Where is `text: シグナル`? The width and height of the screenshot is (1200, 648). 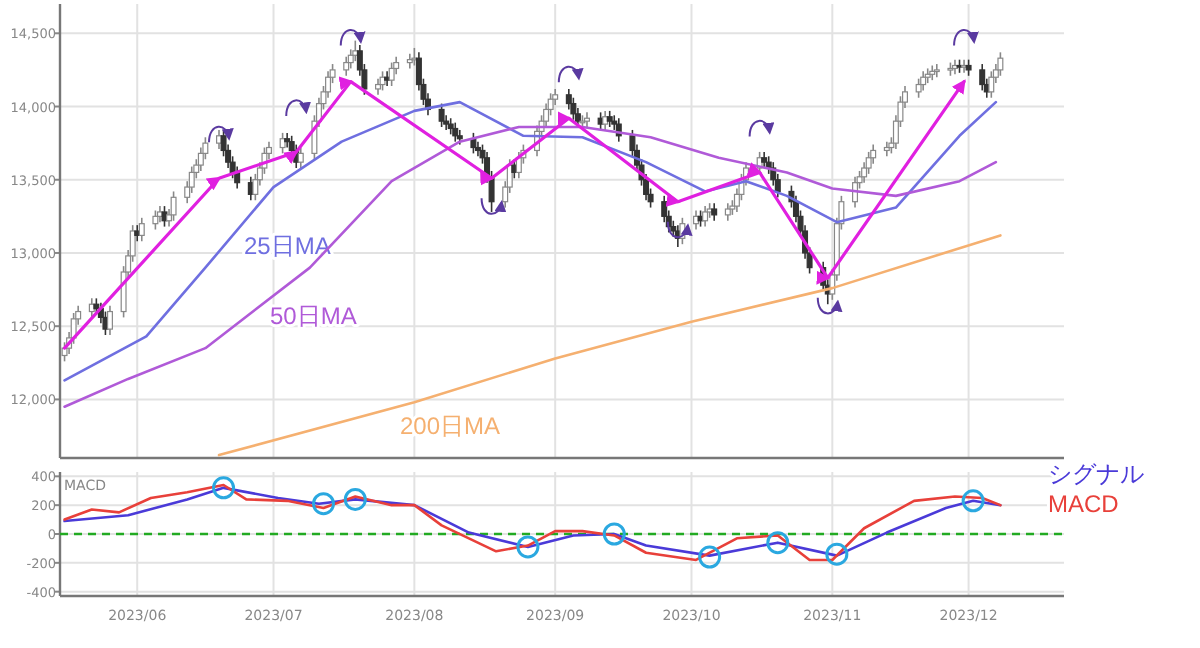
text: シグナル is located at coordinates (1096, 474).